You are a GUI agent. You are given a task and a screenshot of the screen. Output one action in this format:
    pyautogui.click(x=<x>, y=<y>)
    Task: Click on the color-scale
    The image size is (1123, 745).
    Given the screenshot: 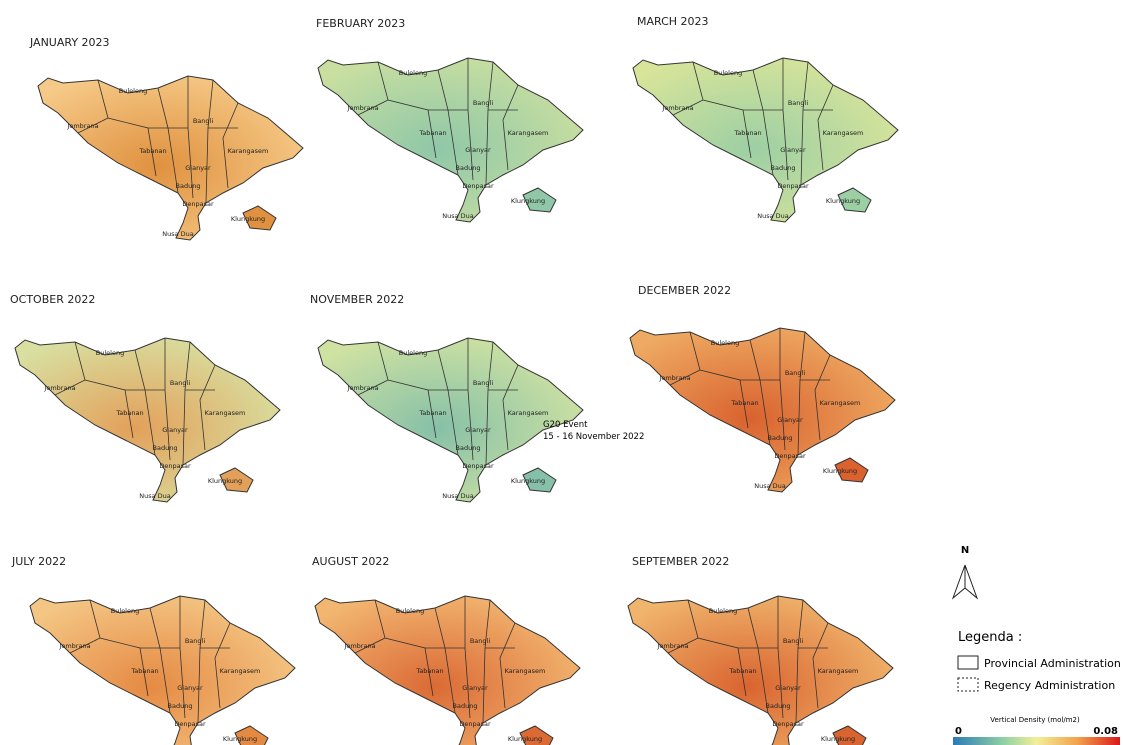 What is the action you would take?
    pyautogui.click(x=1036, y=741)
    